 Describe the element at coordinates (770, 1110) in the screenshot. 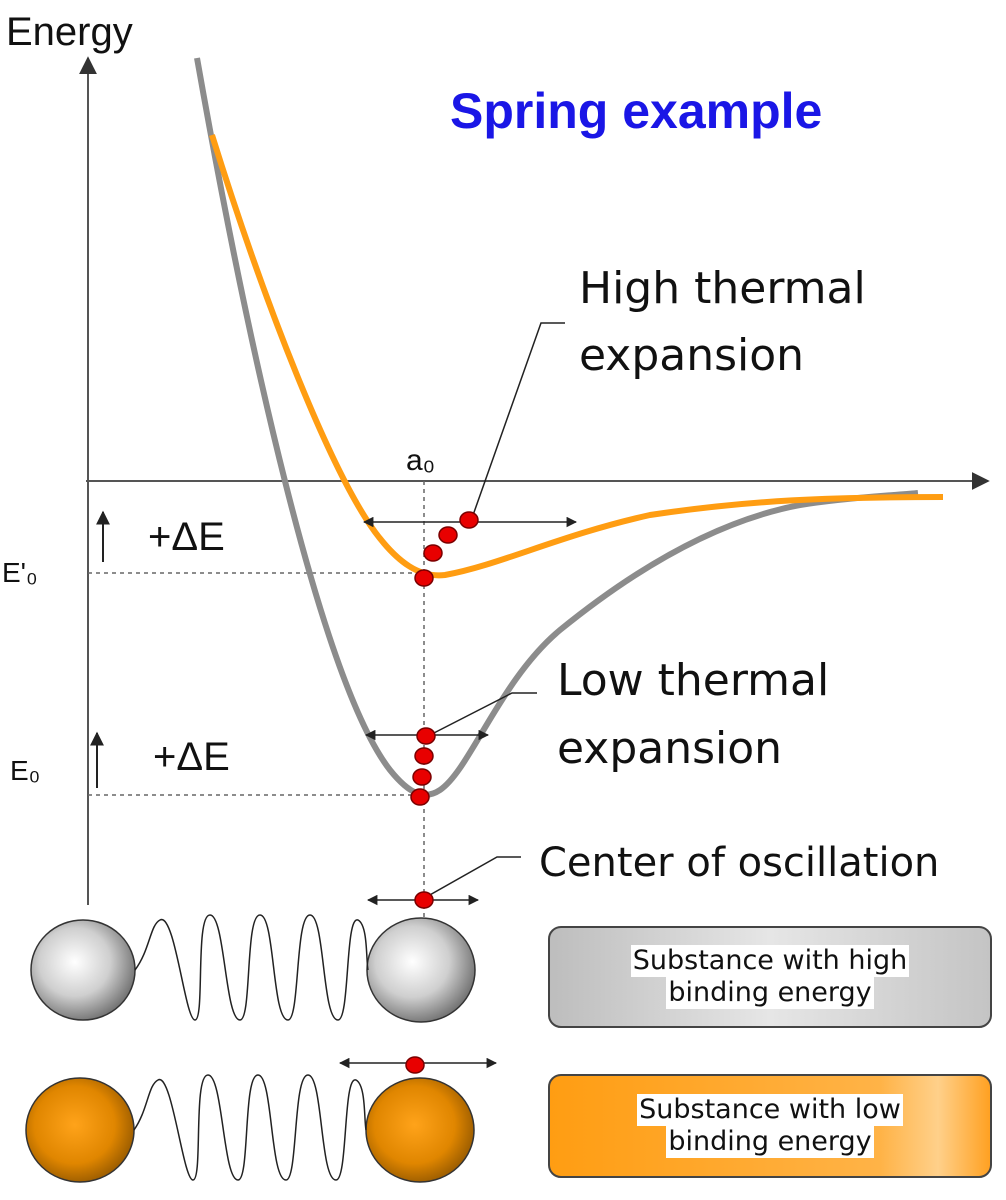

I see `low-binding-box-line1: Substance with low` at that location.